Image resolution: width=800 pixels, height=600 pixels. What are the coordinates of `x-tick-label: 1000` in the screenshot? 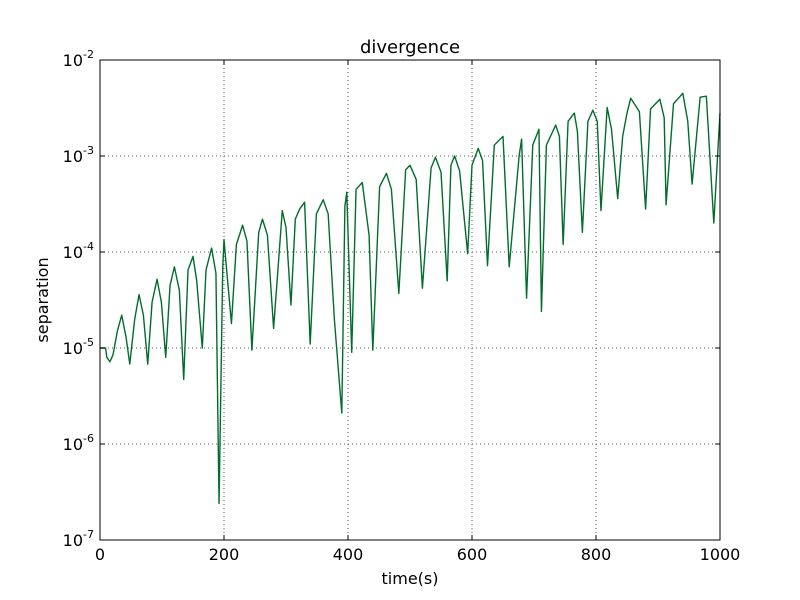 It's located at (720, 554).